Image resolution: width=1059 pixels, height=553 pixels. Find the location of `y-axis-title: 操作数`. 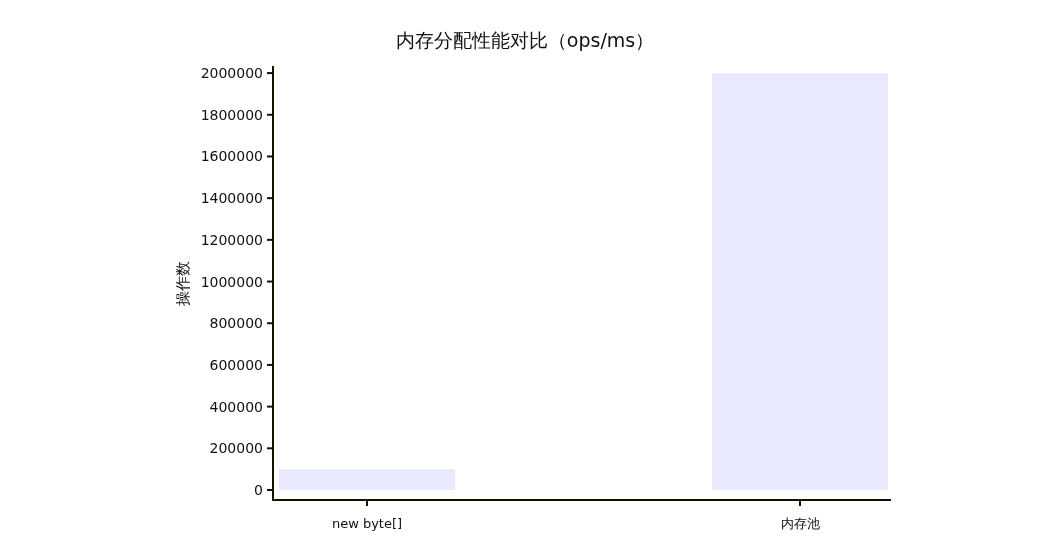

y-axis-title: 操作数 is located at coordinates (183, 283).